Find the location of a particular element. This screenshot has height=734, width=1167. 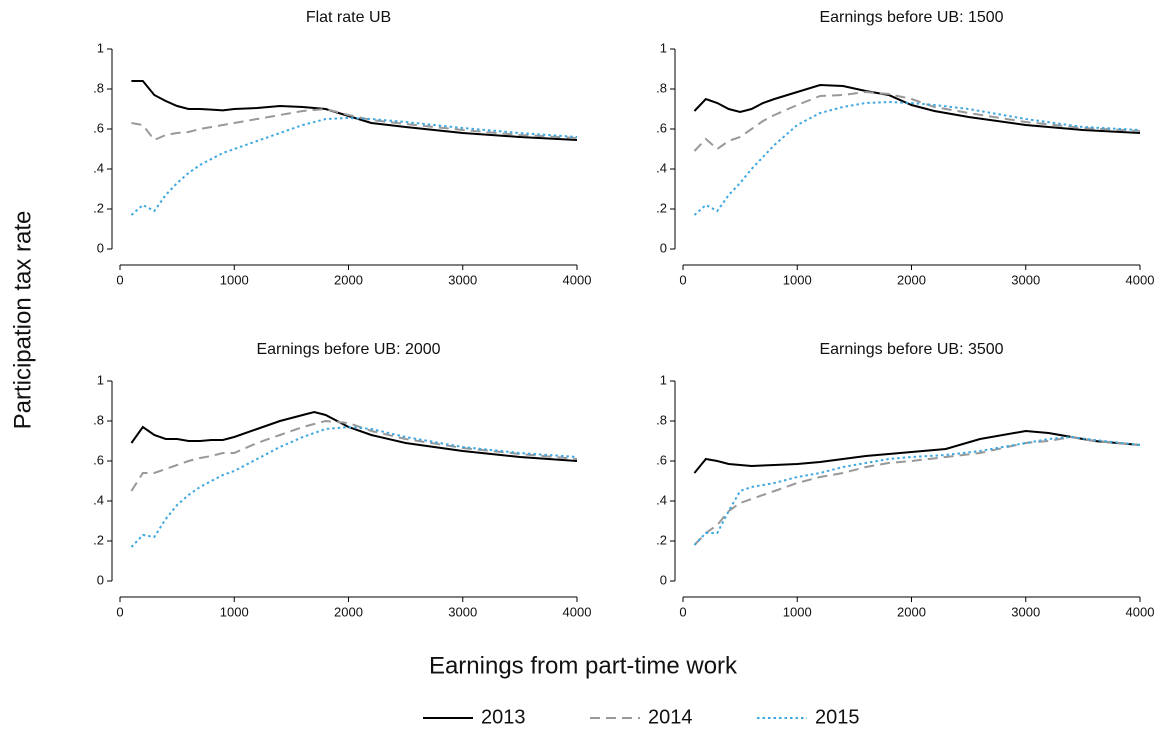

panel-title: Earnings before UB: 2000 is located at coordinates (348, 349).